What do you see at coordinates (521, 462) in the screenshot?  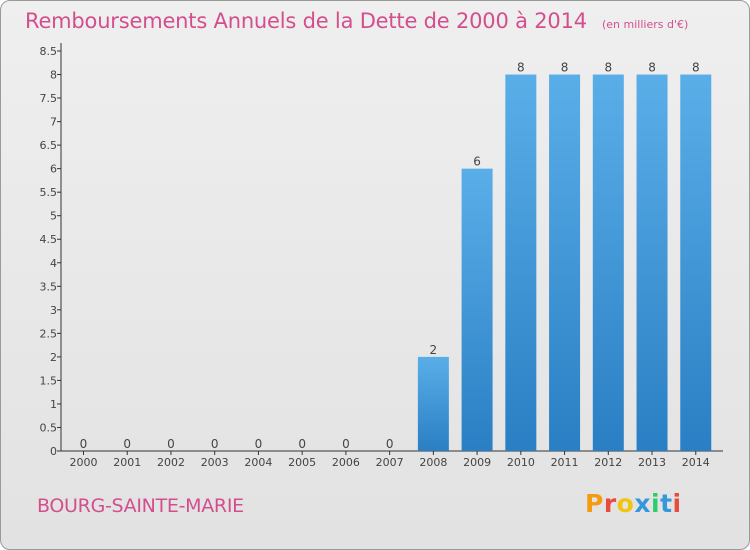 I see `x-tick-label: 2010` at bounding box center [521, 462].